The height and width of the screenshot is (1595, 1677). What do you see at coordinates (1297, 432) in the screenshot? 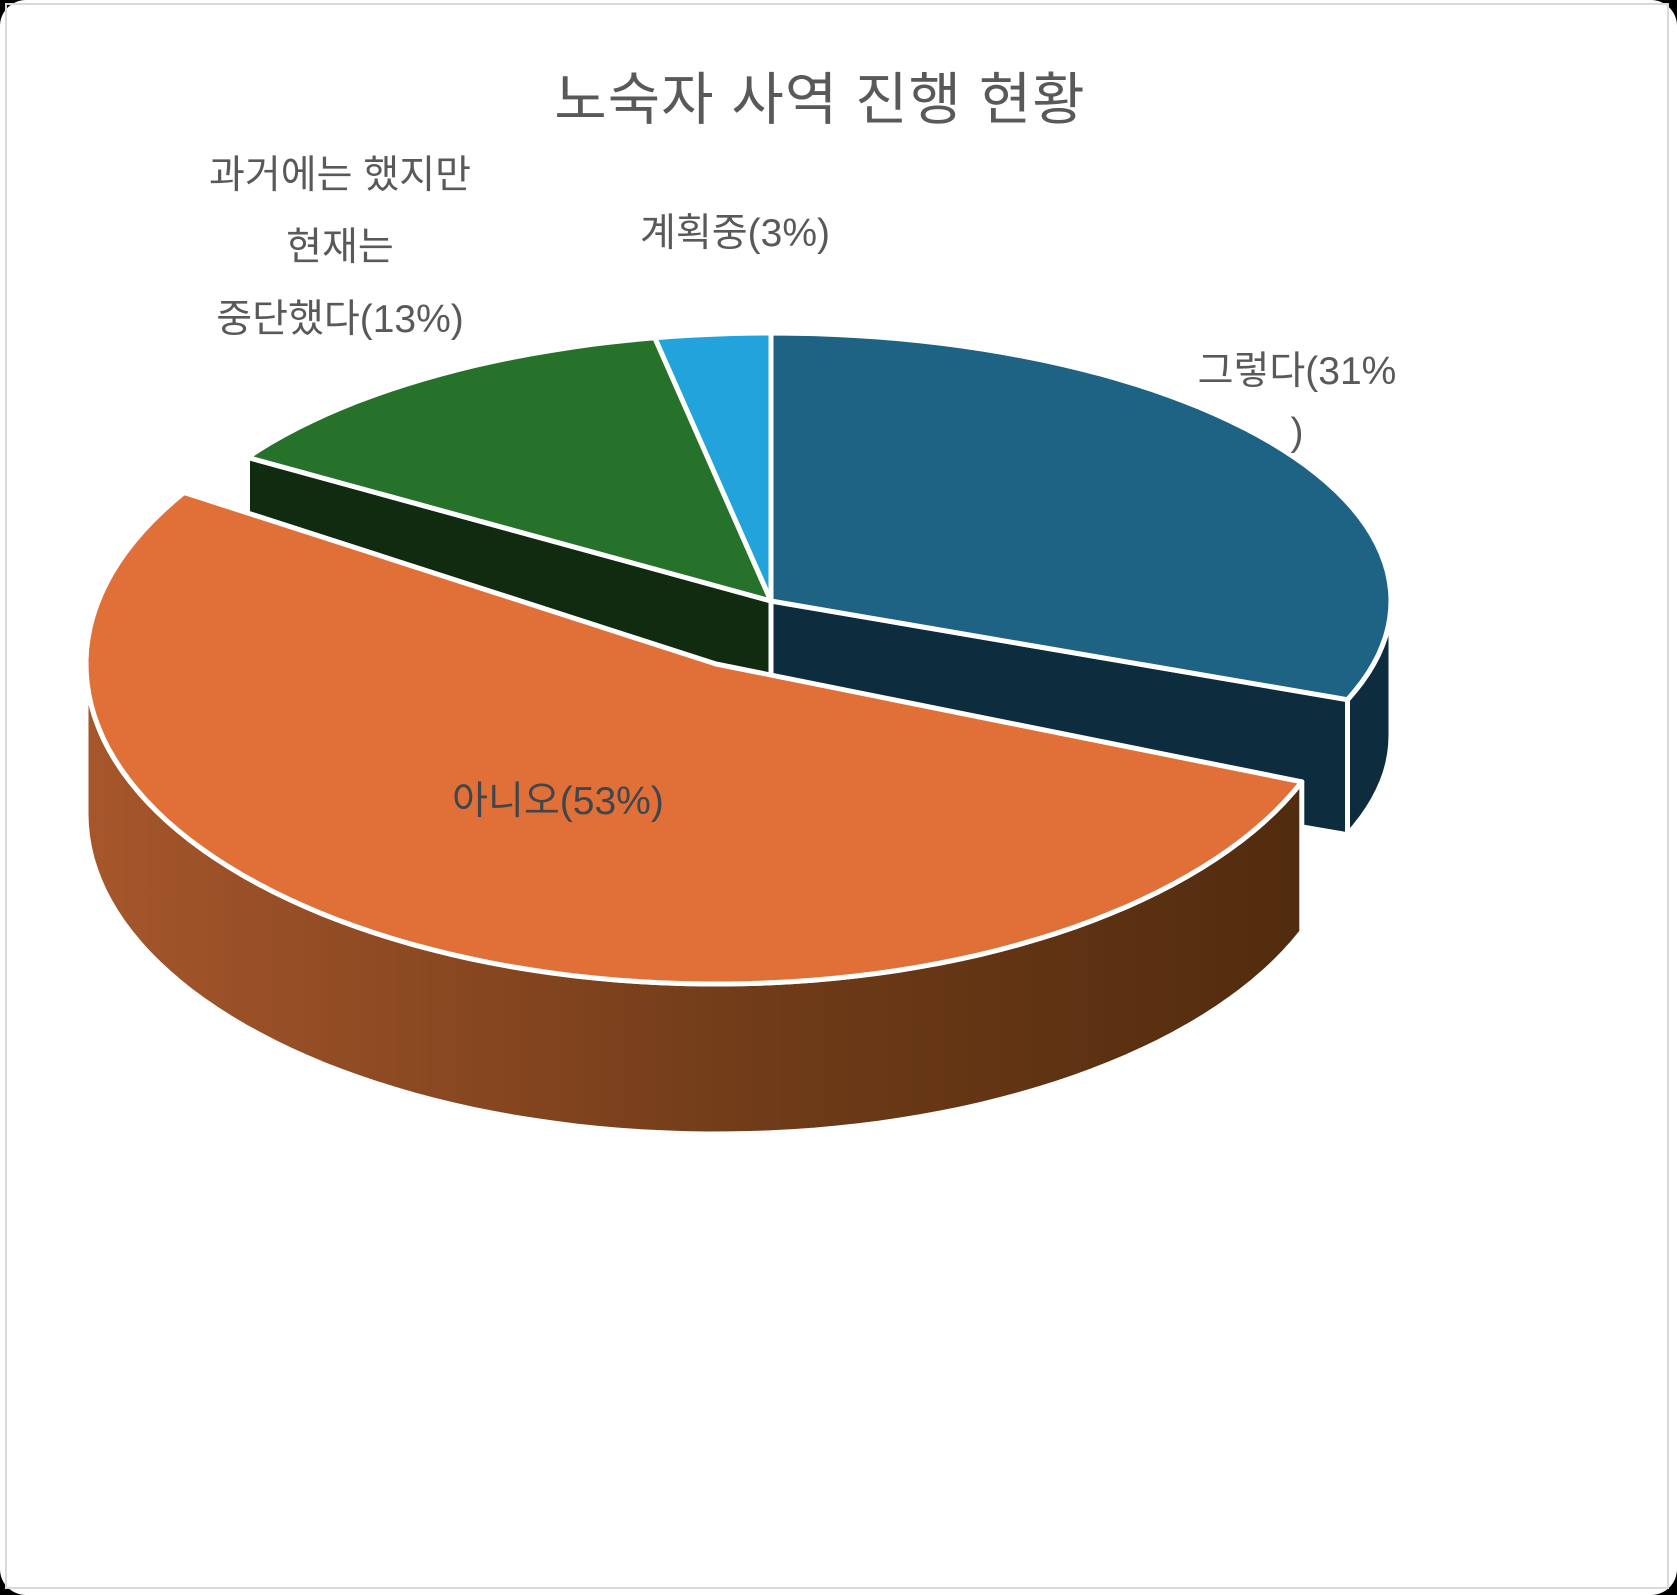
I see `label-slice-yes-line2: )` at bounding box center [1297, 432].